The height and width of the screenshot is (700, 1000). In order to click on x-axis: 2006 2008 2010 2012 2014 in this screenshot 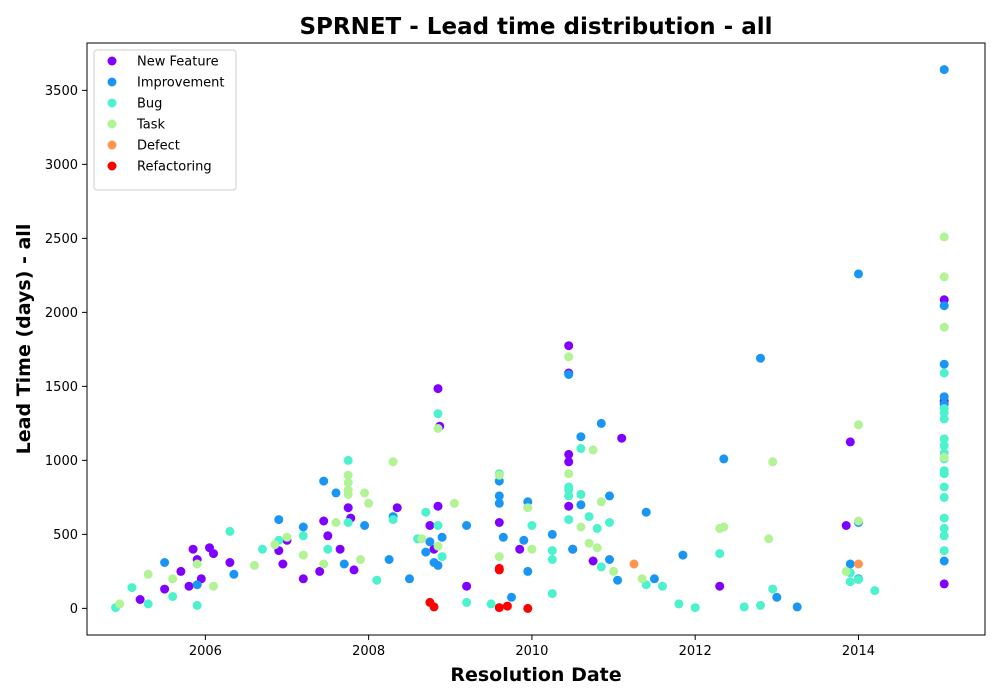, I will do `click(532, 647)`.